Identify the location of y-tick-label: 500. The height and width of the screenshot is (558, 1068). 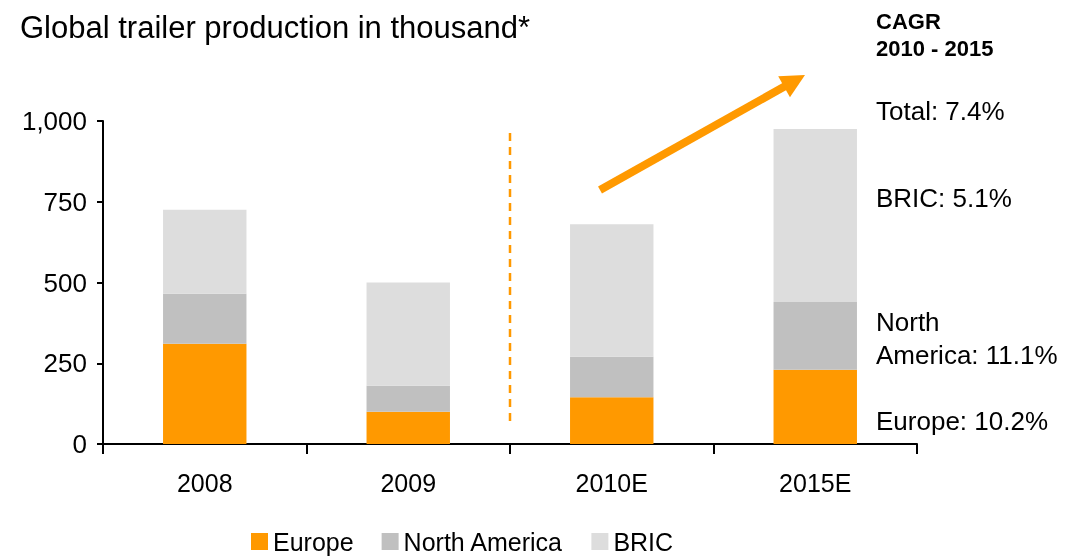
(65, 282).